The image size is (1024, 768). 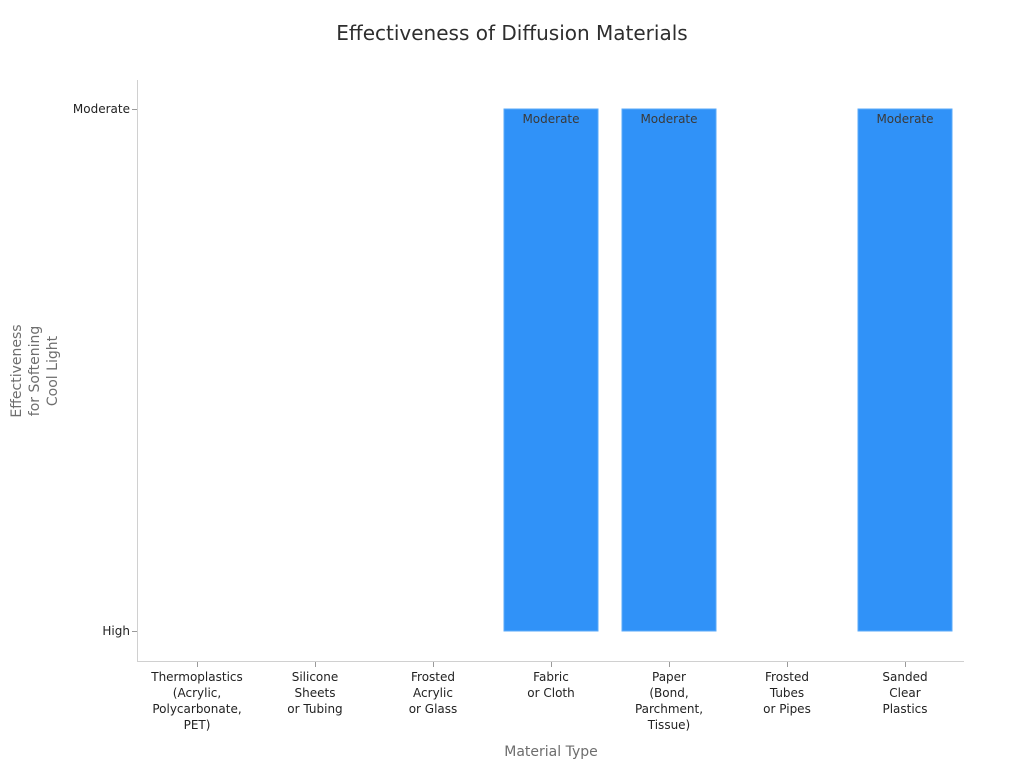 I want to click on x-tick-label: Paper (Bond, Parchment, Tissue), so click(x=669, y=701).